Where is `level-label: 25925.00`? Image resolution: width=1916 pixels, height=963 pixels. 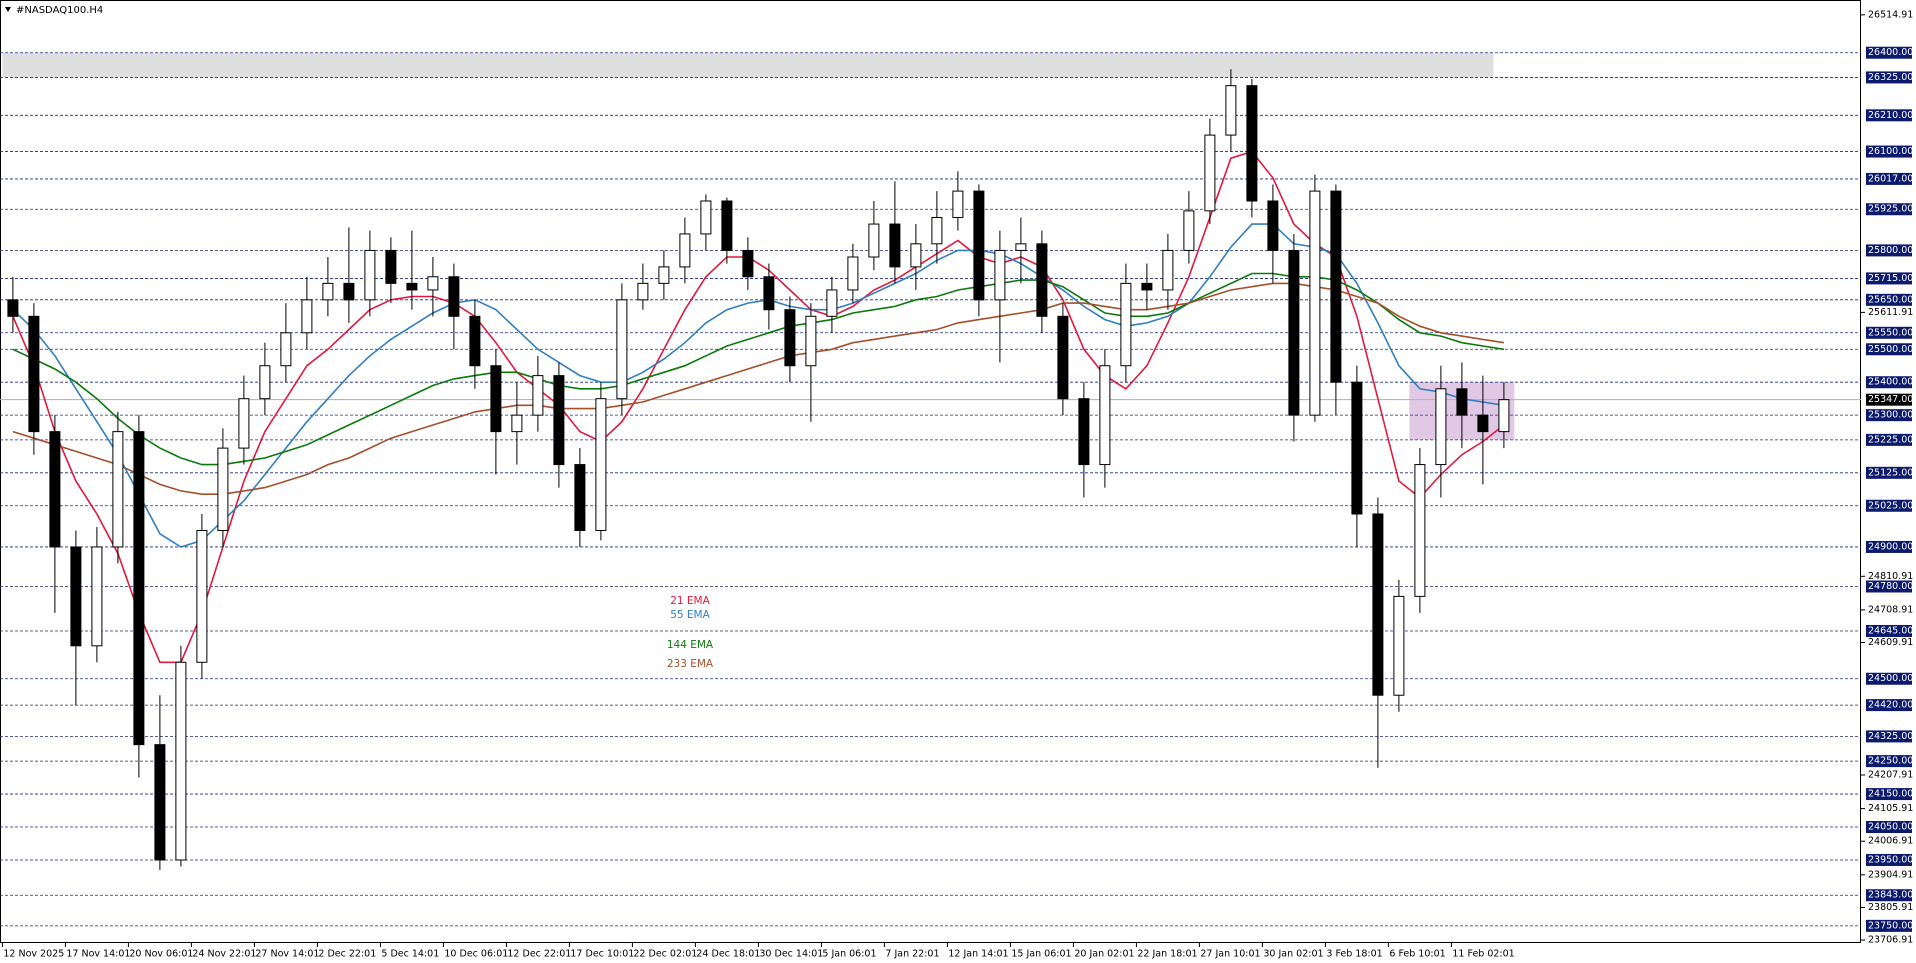
level-label: 25925.00 is located at coordinates (1890, 209).